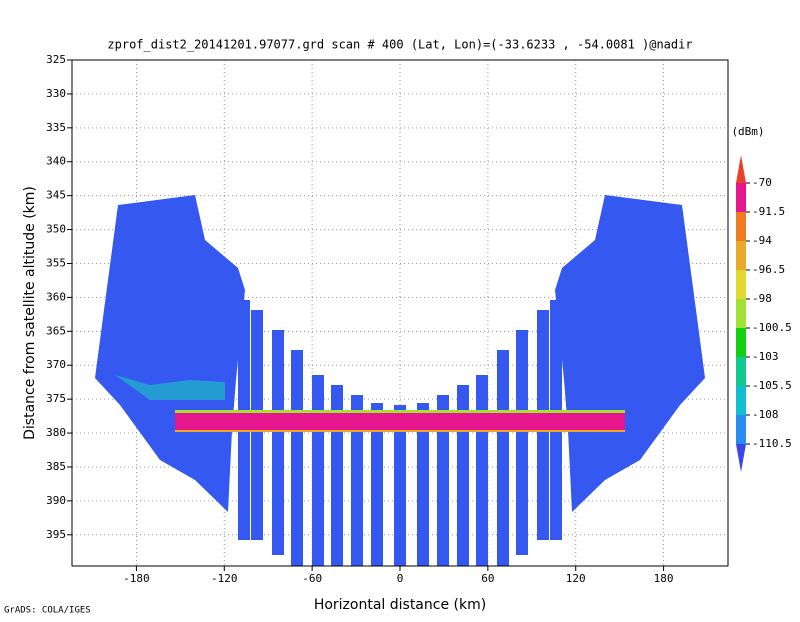 The height and width of the screenshot is (622, 800). Describe the element at coordinates (56, 195) in the screenshot. I see `y-tick-label: 345` at that location.